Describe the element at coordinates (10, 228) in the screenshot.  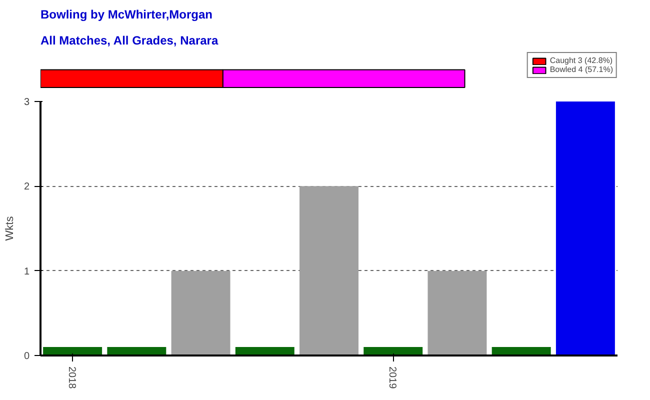
I see `y-axis-title: Wkts` at that location.